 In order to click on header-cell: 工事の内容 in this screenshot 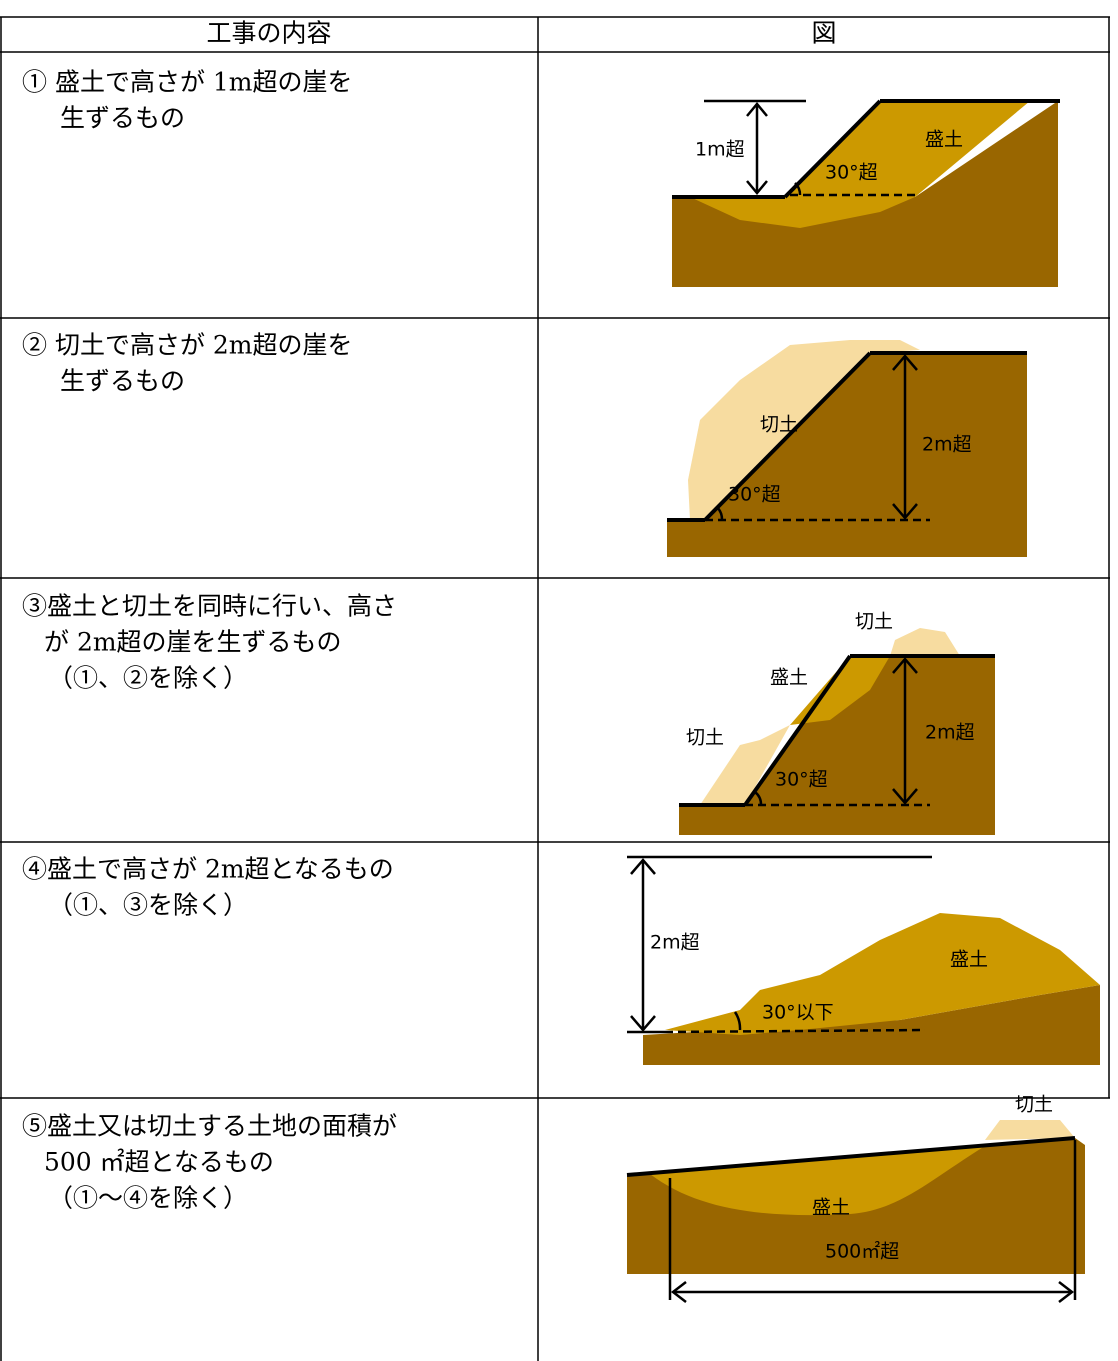, I will do `click(268, 33)`.